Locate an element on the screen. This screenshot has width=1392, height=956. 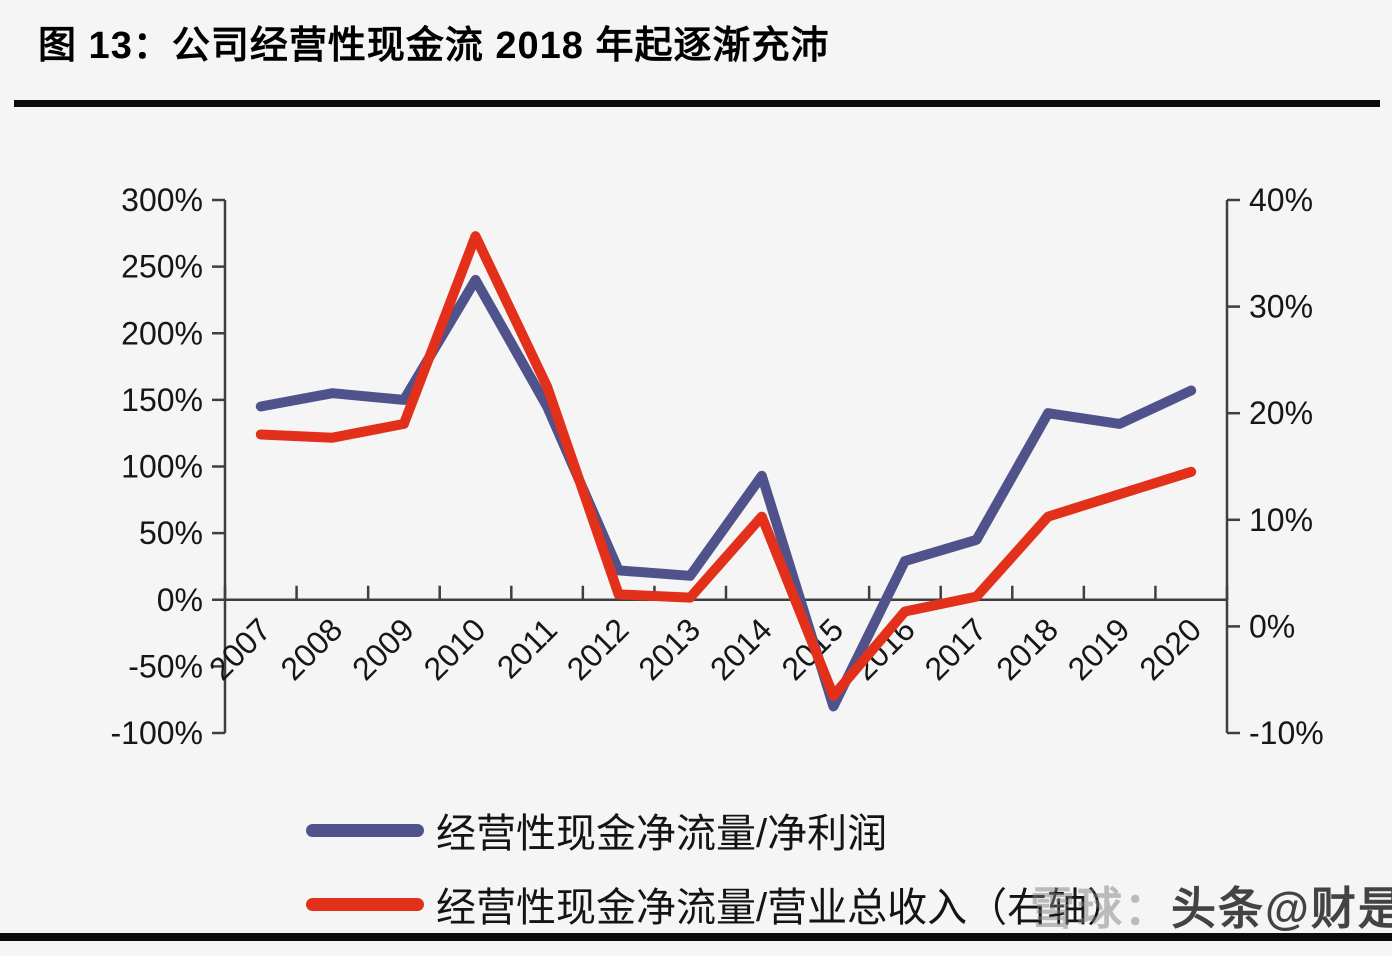
left-tick-label: 200% is located at coordinates (162, 333).